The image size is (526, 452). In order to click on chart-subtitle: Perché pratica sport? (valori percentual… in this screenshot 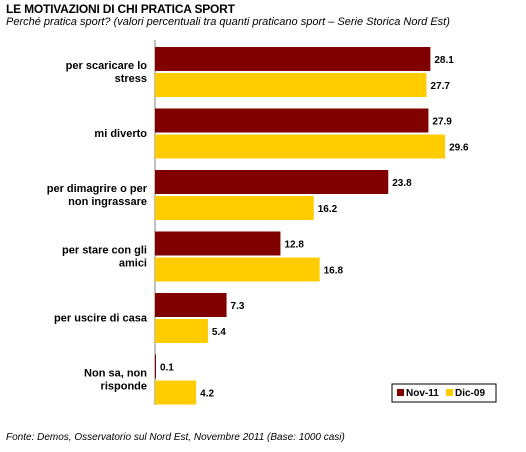, I will do `click(228, 22)`.